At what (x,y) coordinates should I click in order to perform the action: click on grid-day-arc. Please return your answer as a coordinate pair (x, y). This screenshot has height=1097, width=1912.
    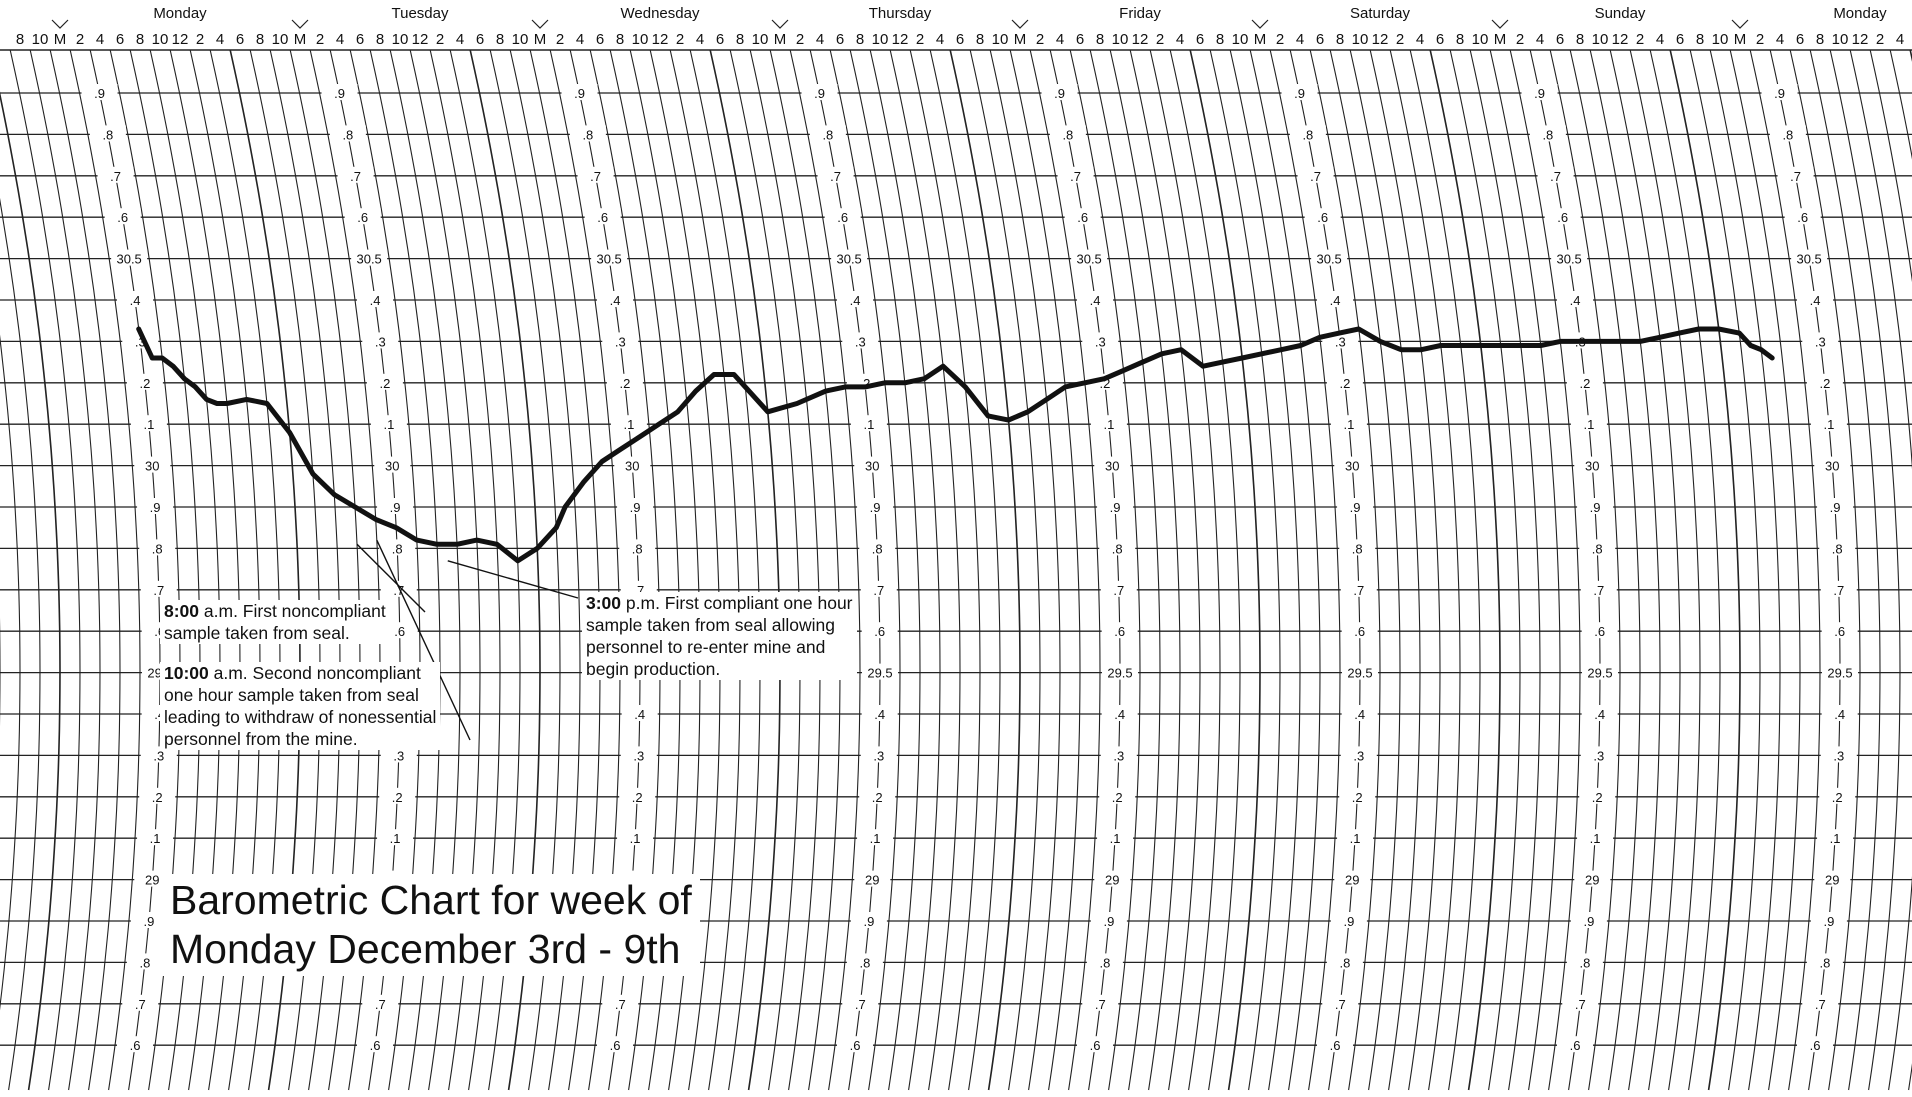
    Looking at the image, I should click on (745, 570).